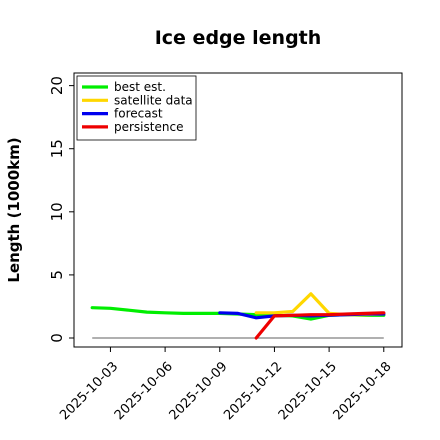  What do you see at coordinates (57, 148) in the screenshot?
I see `y-tick-label: 15` at bounding box center [57, 148].